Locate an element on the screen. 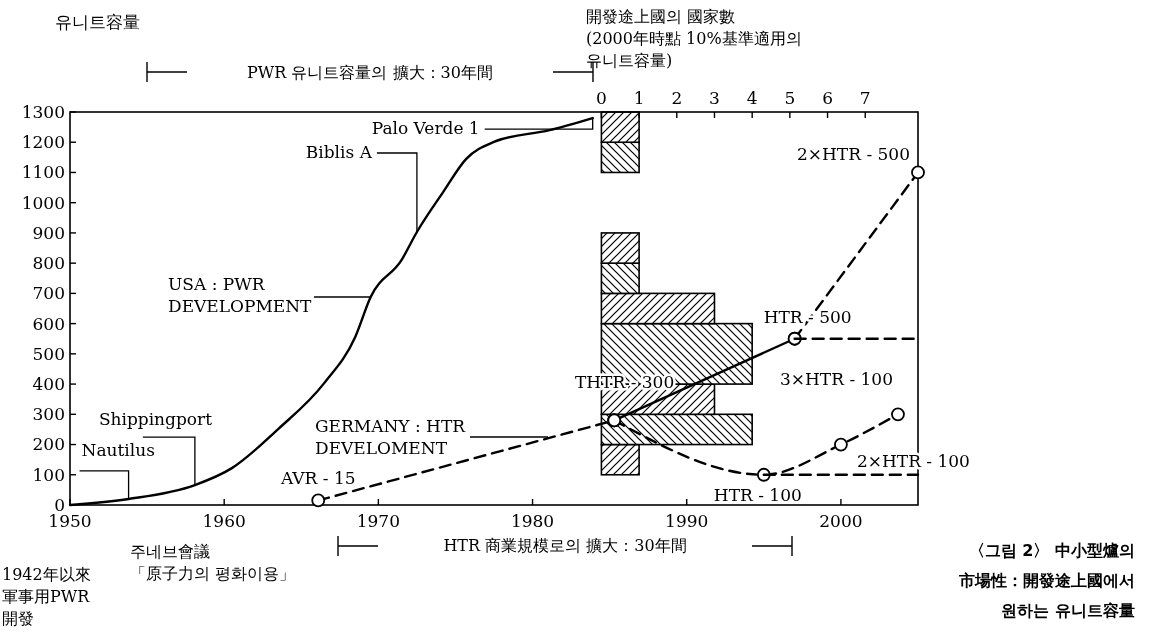 Image resolution: width=1151 pixels, height=632 pixels. x-tick-label: 2 is located at coordinates (677, 98).